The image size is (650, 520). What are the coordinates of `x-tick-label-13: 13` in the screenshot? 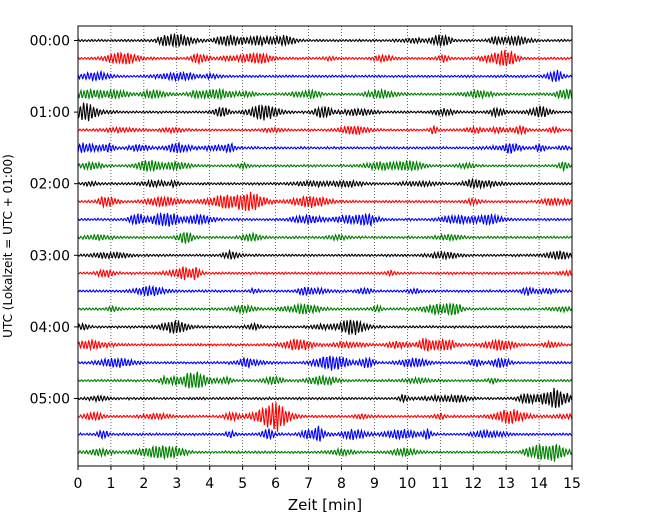 It's located at (506, 484).